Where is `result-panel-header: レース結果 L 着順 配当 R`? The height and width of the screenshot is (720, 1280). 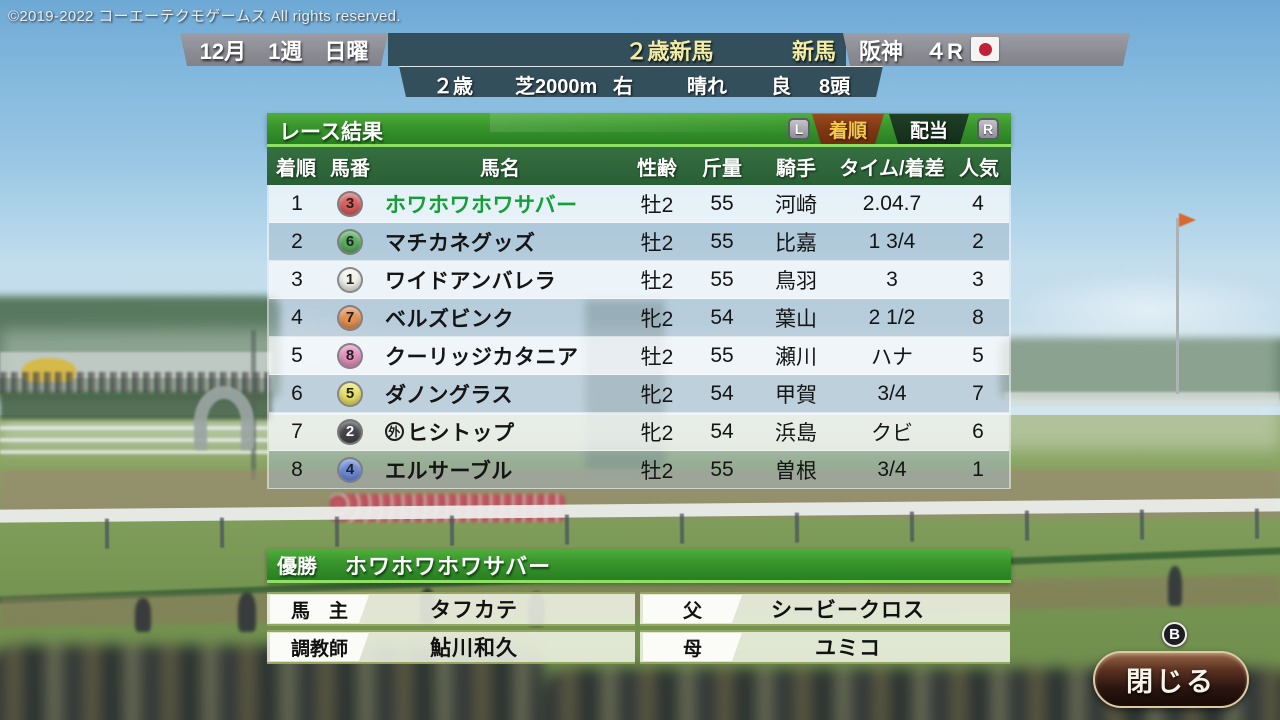
result-panel-header: レース結果 L 着順 配当 R is located at coordinates (639, 130).